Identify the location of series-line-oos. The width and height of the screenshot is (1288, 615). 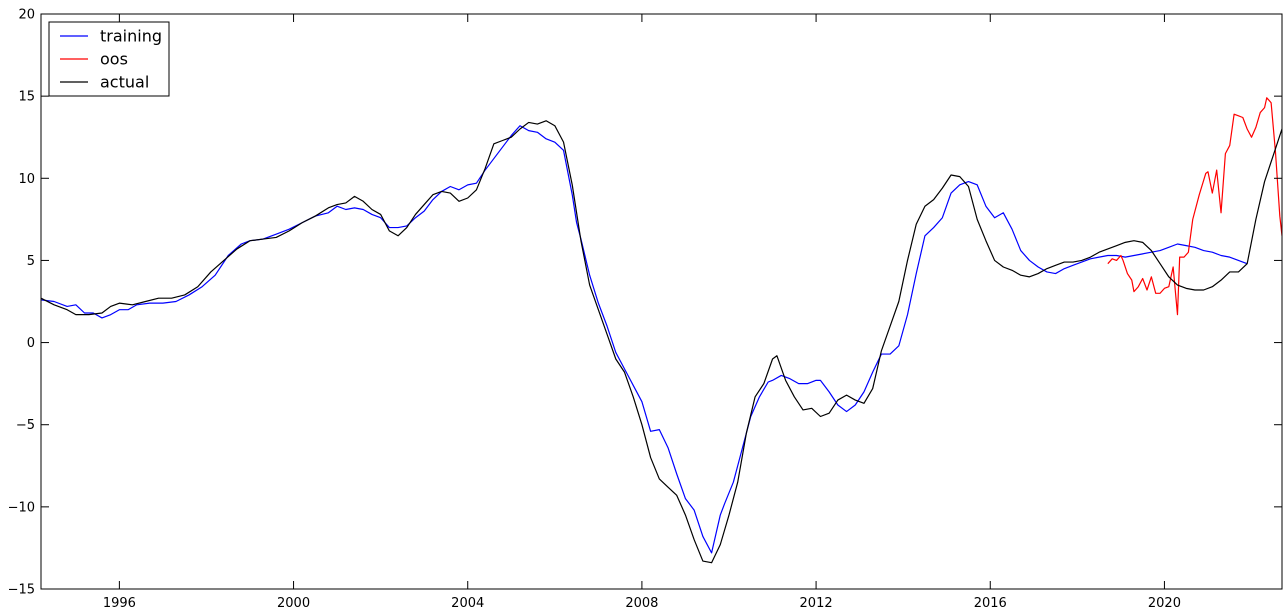
(1194, 206).